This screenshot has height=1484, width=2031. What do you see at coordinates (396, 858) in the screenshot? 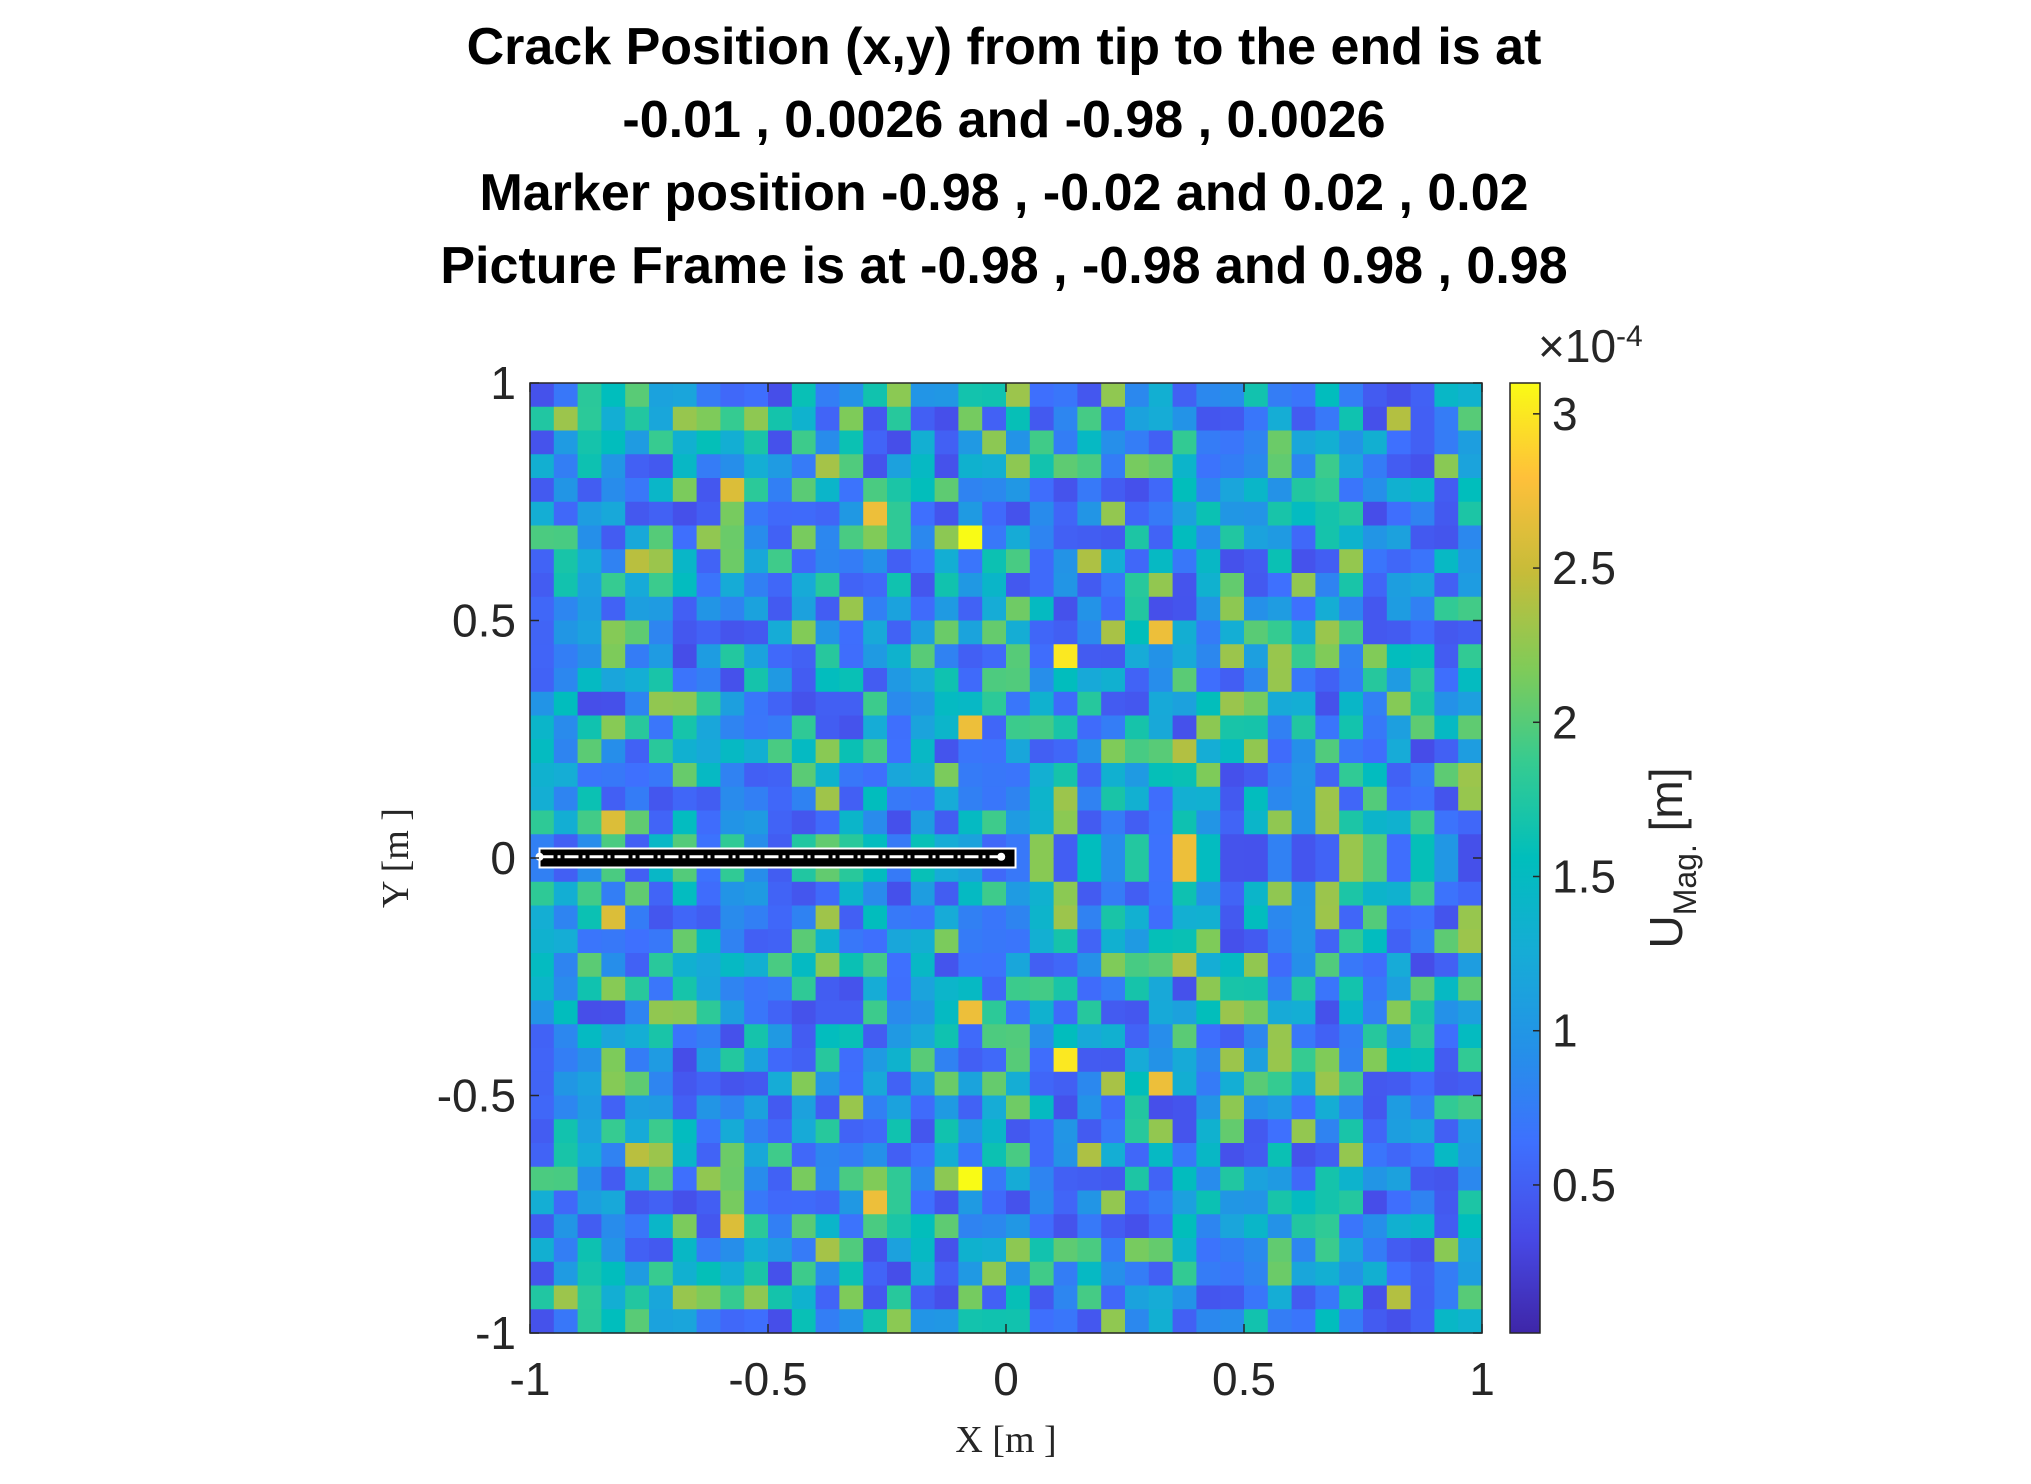
I see `y-axis-label: Y [m ]` at bounding box center [396, 858].